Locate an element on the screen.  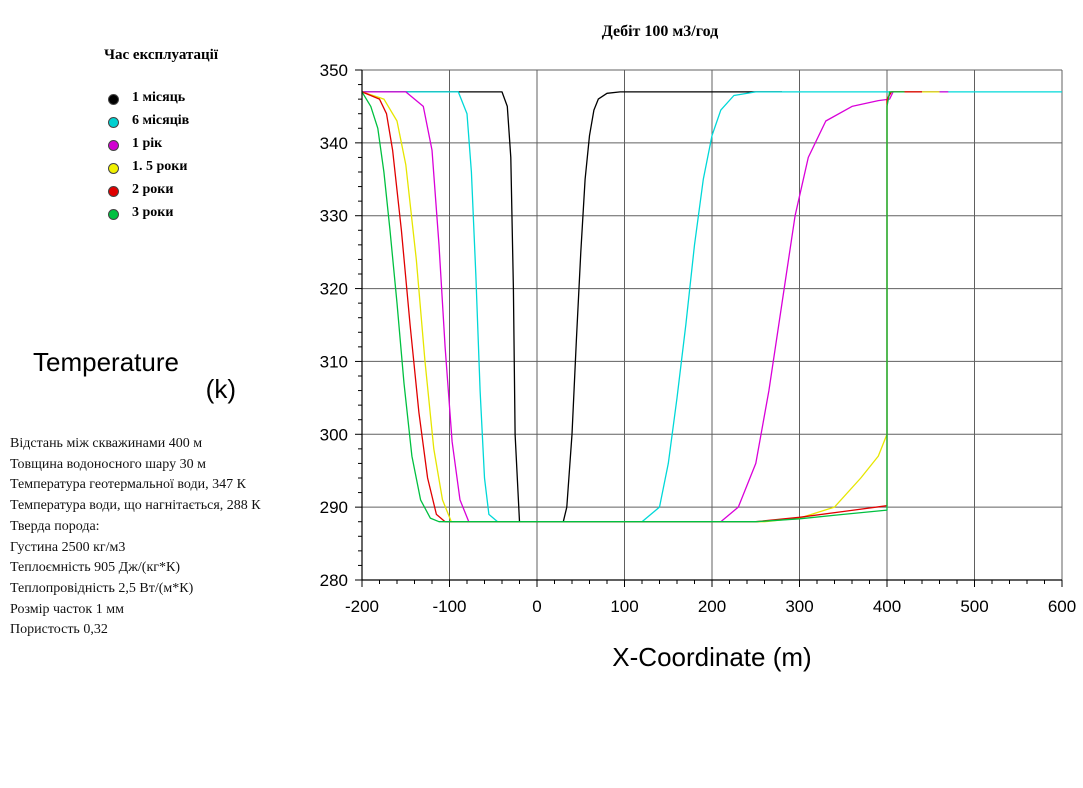
y-tick-label: 350 is located at coordinates (334, 70).